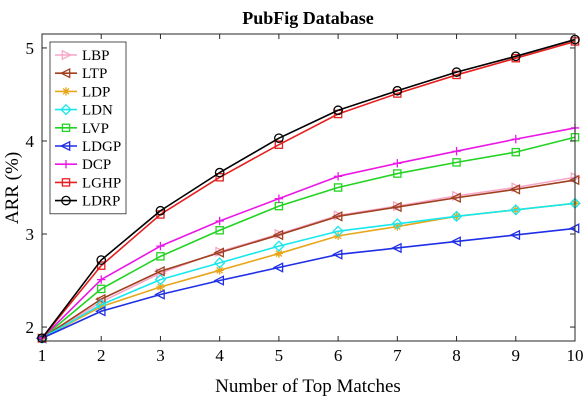  What do you see at coordinates (66, 128) in the screenshot?
I see `legend-marker-lvp` at bounding box center [66, 128].